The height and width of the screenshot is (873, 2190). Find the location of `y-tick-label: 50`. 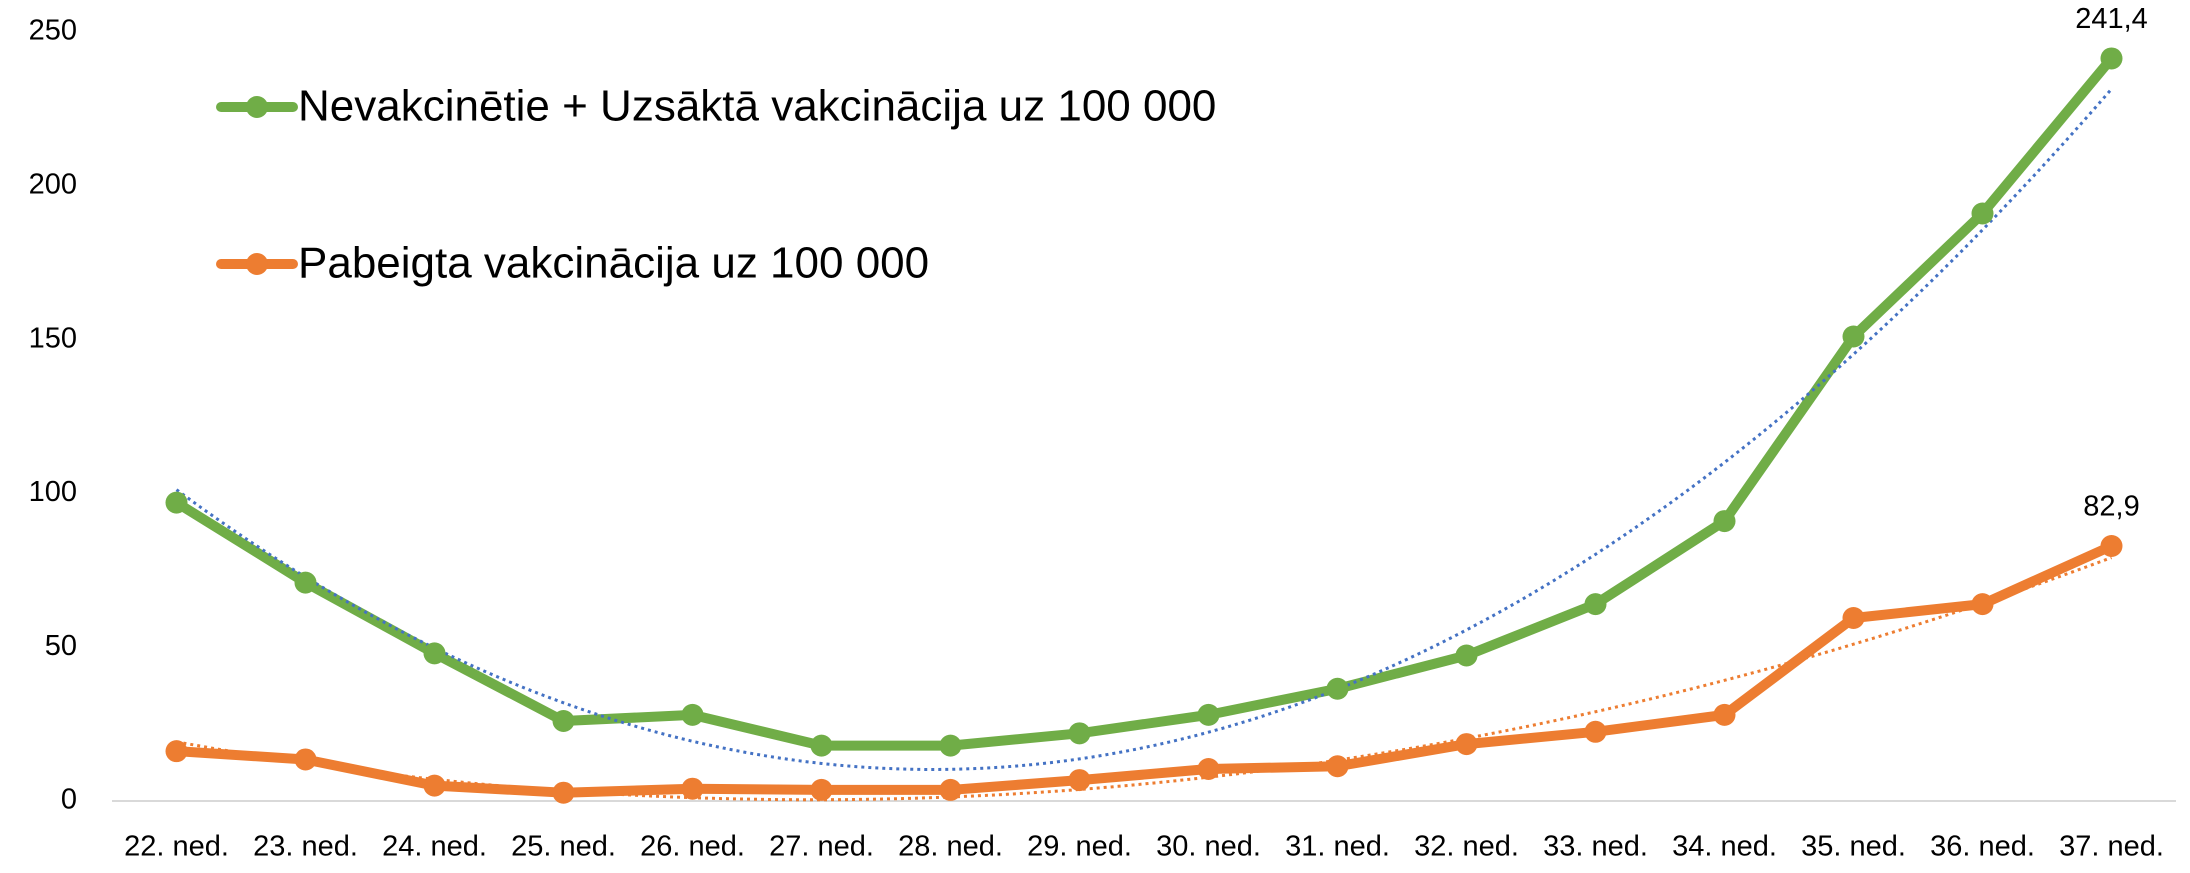

y-tick-label: 50 is located at coordinates (61, 646).